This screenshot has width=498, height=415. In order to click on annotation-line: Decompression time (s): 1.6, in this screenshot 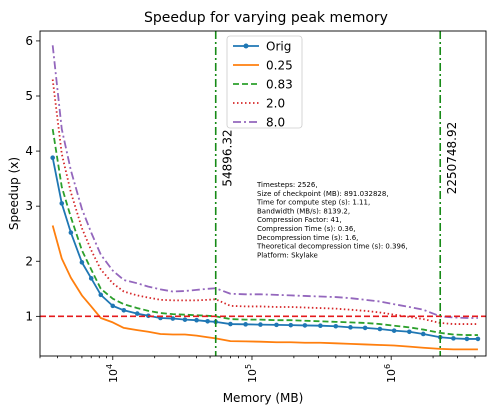, I will do `click(307, 238)`.